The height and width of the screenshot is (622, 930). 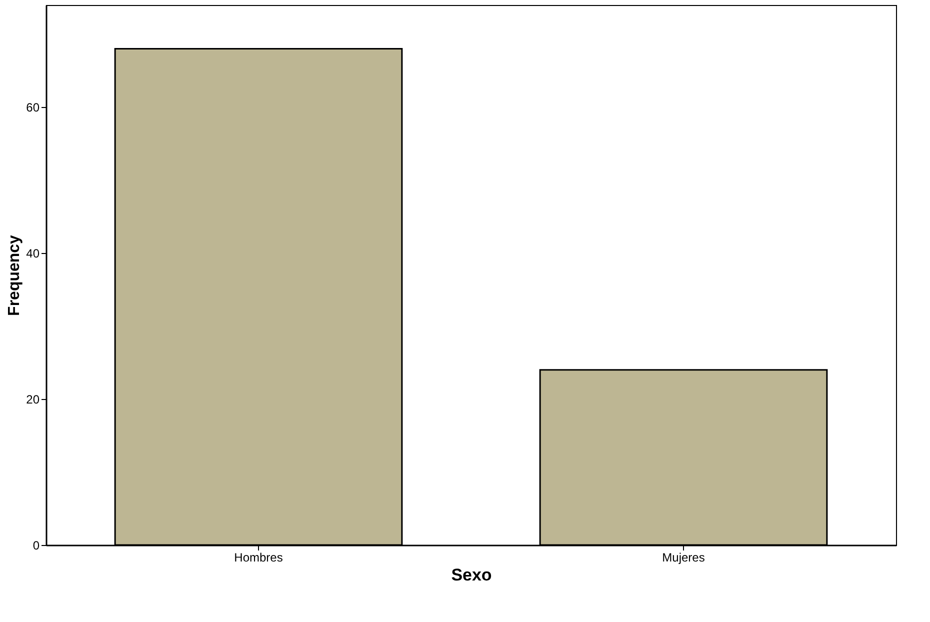 What do you see at coordinates (683, 557) in the screenshot?
I see `x-tick-label: Mujeres` at bounding box center [683, 557].